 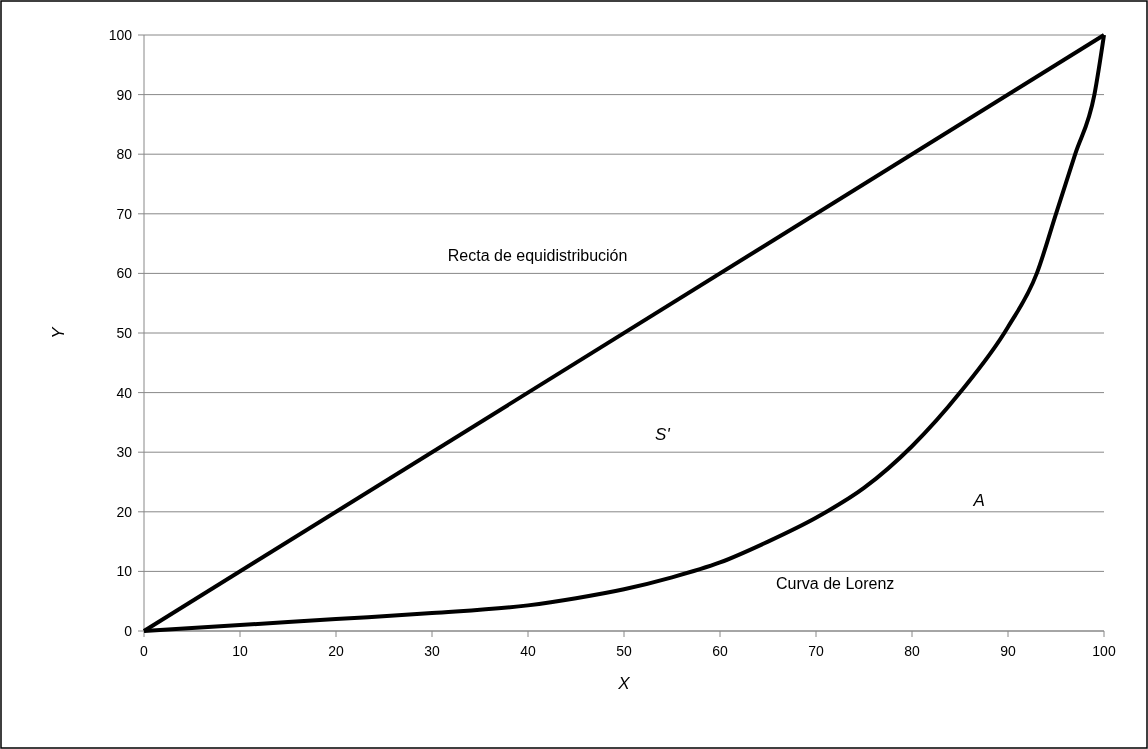 What do you see at coordinates (58, 332) in the screenshot?
I see `y-axis-title: Y` at bounding box center [58, 332].